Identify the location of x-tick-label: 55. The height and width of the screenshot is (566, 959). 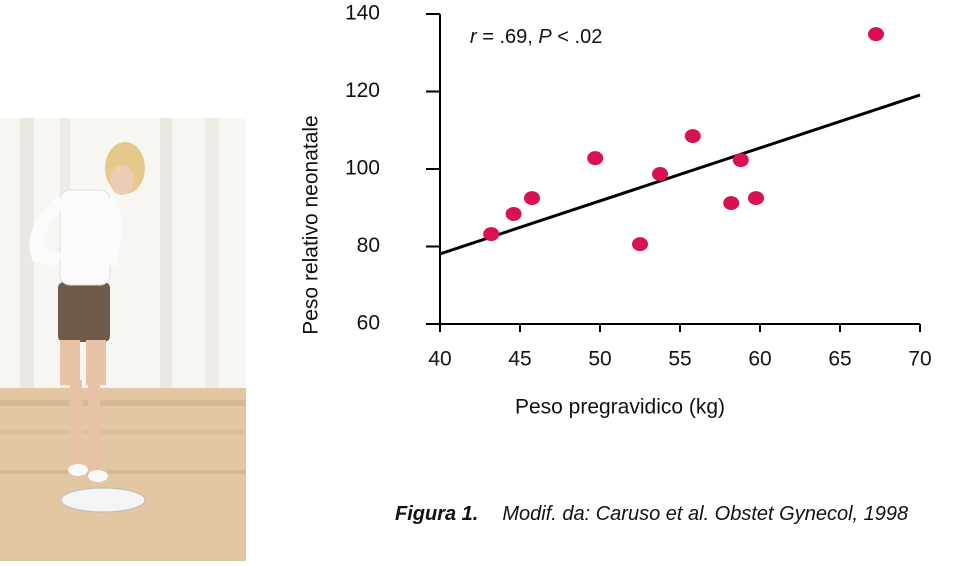
(679, 359).